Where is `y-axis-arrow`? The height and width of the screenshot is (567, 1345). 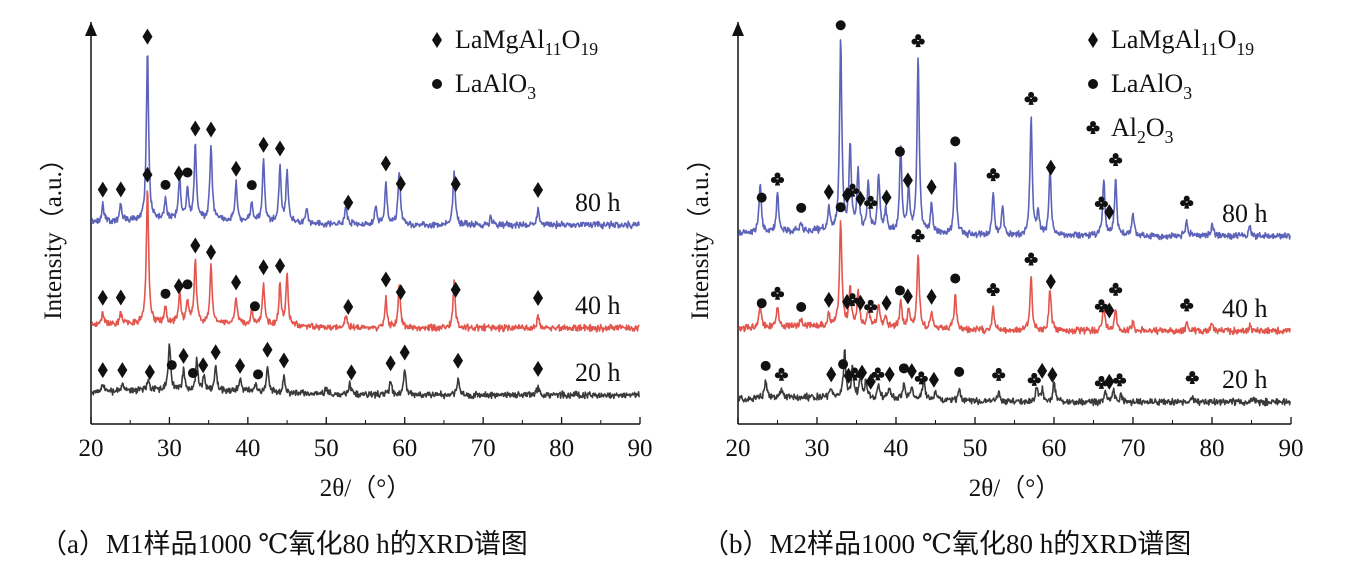 y-axis-arrow is located at coordinates (91, 29).